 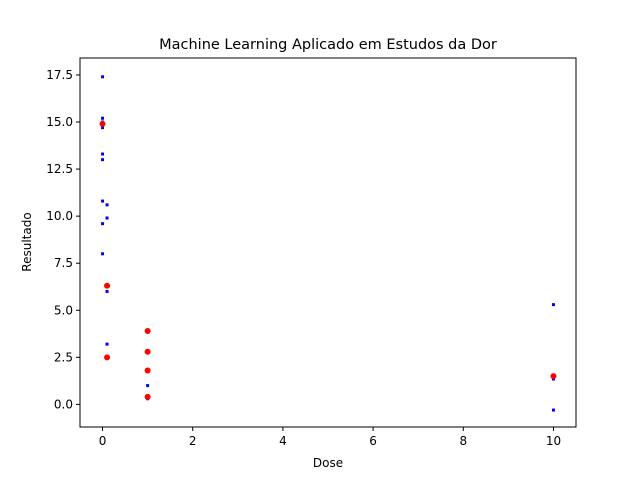 I want to click on y-tick-label: 0.0, so click(x=63, y=404).